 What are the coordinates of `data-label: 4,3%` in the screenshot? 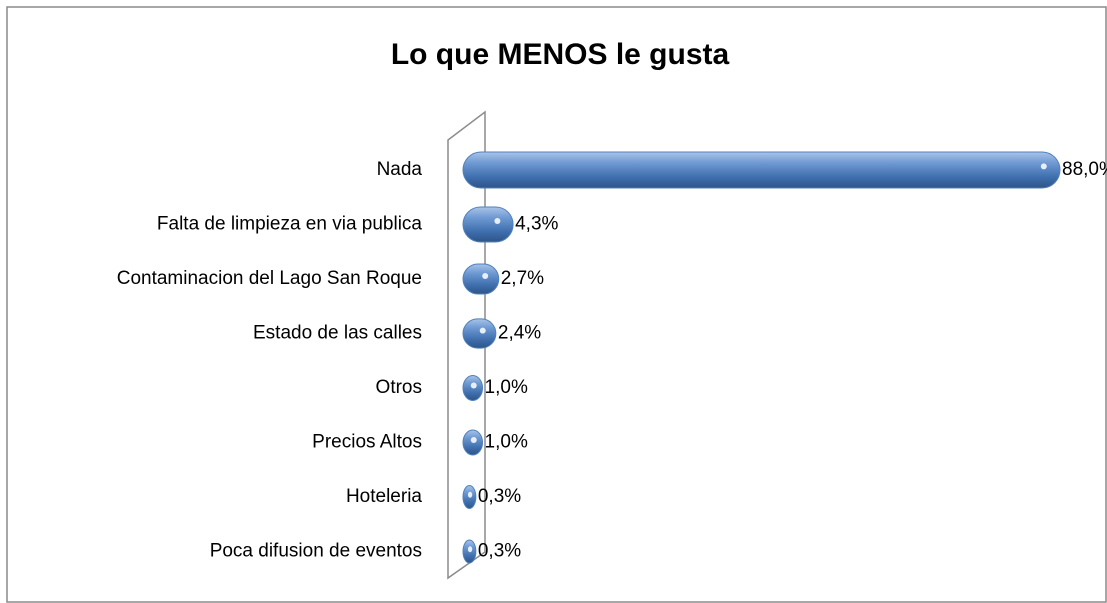 It's located at (536, 224).